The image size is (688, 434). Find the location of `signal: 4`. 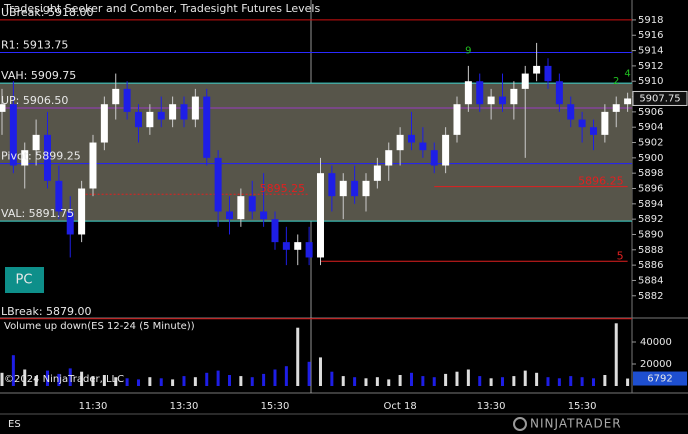

signal: 4 is located at coordinates (627, 74).